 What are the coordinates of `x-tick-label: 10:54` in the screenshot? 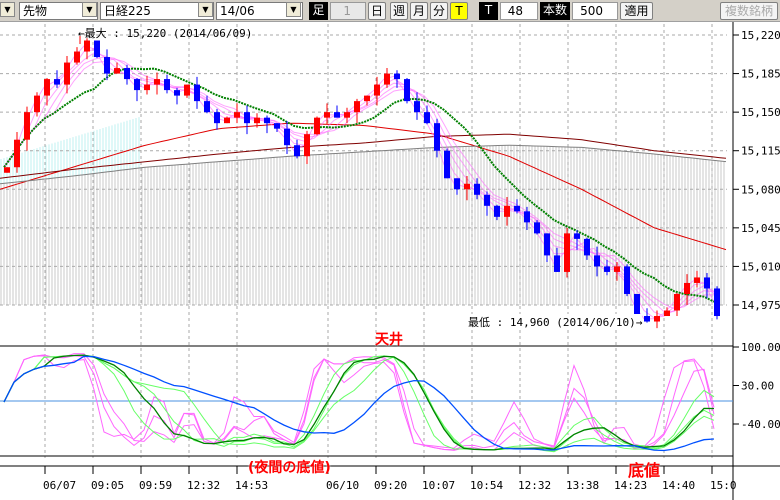 It's located at (486, 485).